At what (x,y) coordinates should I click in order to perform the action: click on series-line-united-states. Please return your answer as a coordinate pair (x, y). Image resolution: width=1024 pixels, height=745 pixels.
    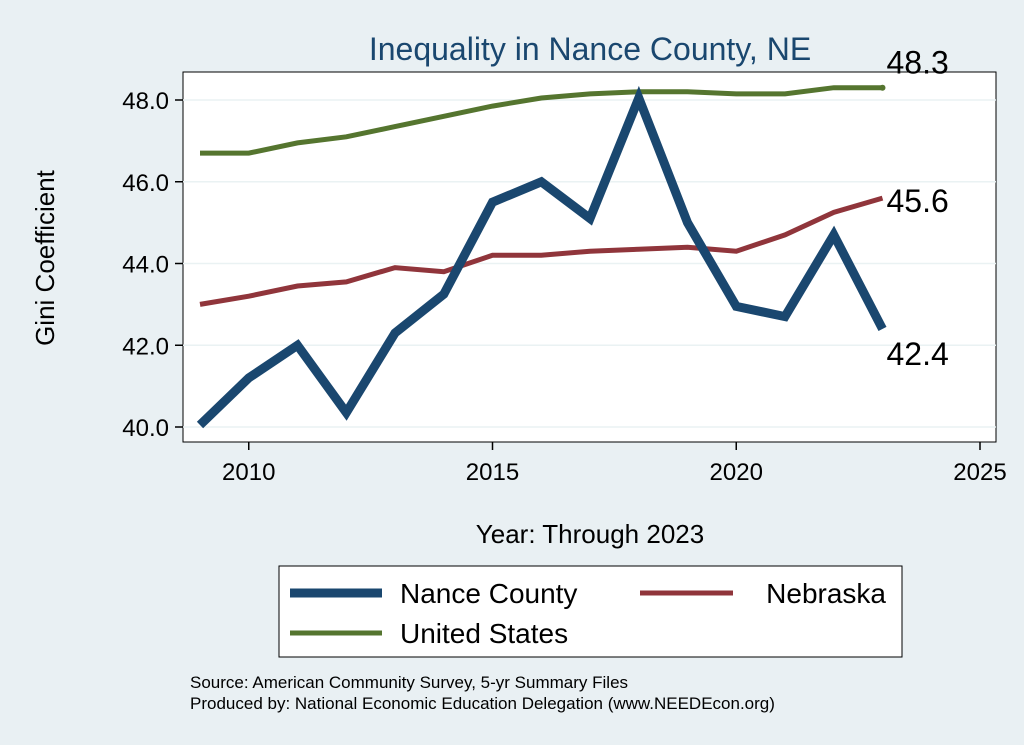
    Looking at the image, I should click on (541, 120).